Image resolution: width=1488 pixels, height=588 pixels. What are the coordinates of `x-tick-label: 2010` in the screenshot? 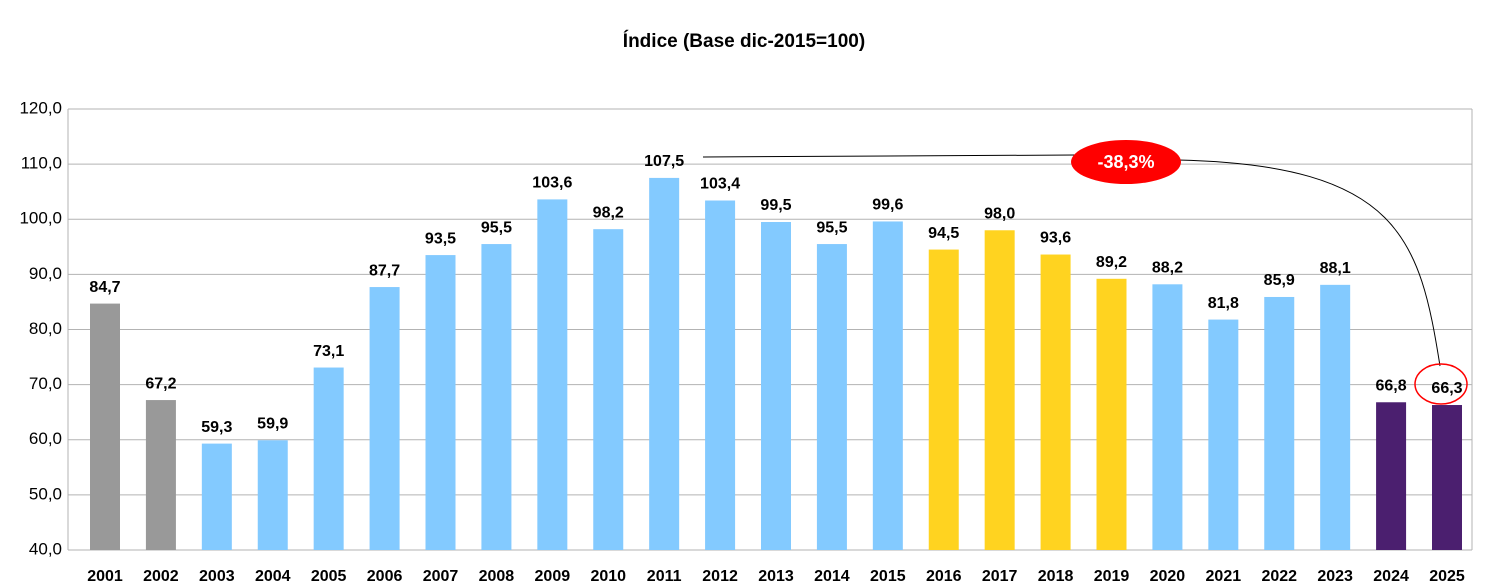 It's located at (608, 576).